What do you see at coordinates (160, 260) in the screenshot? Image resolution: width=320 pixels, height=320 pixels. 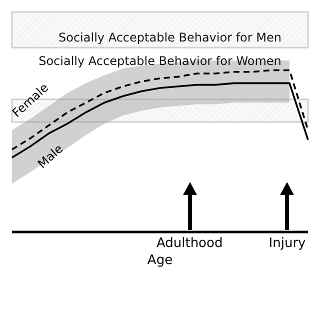 I see `x-axis-title: Age` at bounding box center [160, 260].